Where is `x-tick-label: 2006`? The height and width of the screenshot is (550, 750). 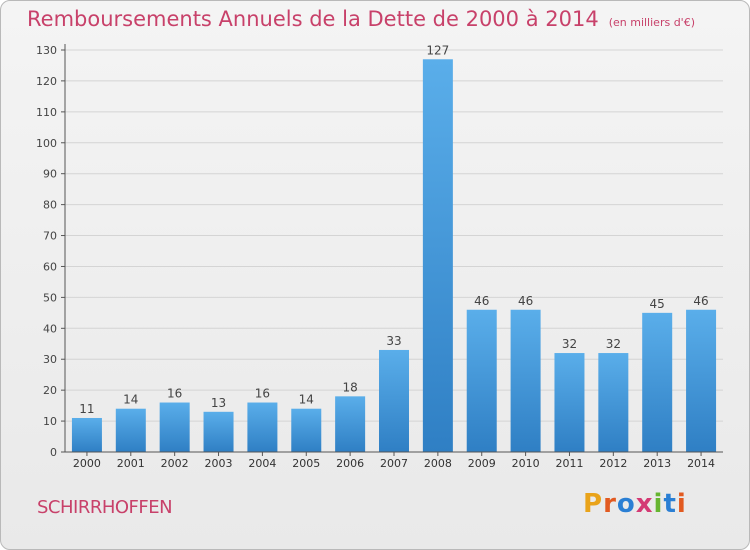 x-tick-label: 2006 is located at coordinates (350, 463).